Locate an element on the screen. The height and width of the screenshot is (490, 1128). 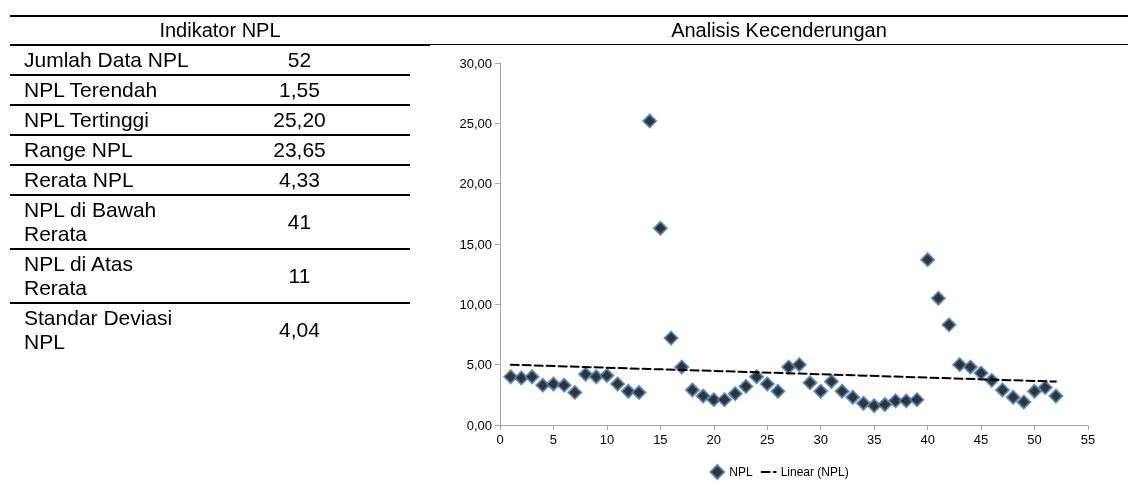
text: 41 is located at coordinates (299, 221).